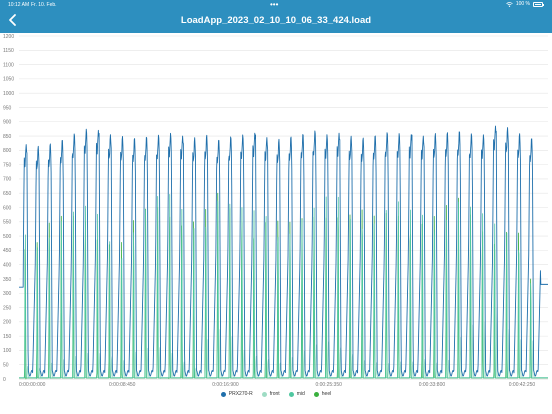  I want to click on page-title: LoadApp_2023_02_10_10_06_33_424.load, so click(276, 20).